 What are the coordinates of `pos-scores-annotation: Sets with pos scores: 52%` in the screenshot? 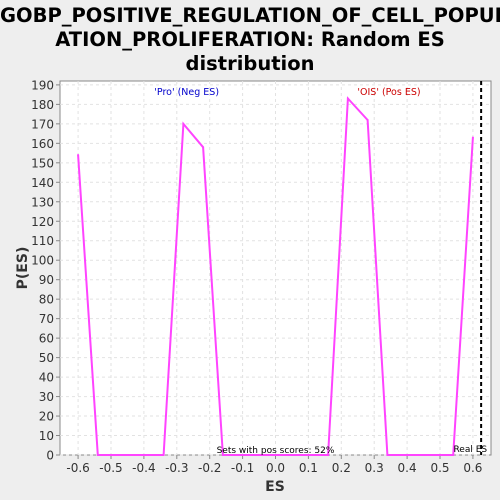 It's located at (276, 451).